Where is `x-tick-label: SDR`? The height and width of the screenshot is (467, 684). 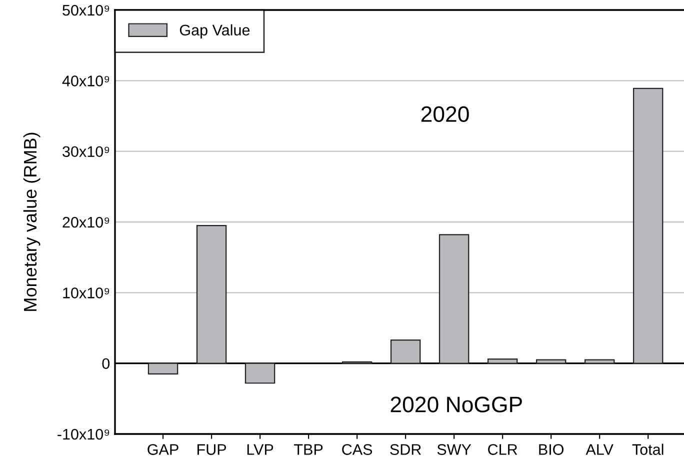 x-tick-label: SDR is located at coordinates (405, 449).